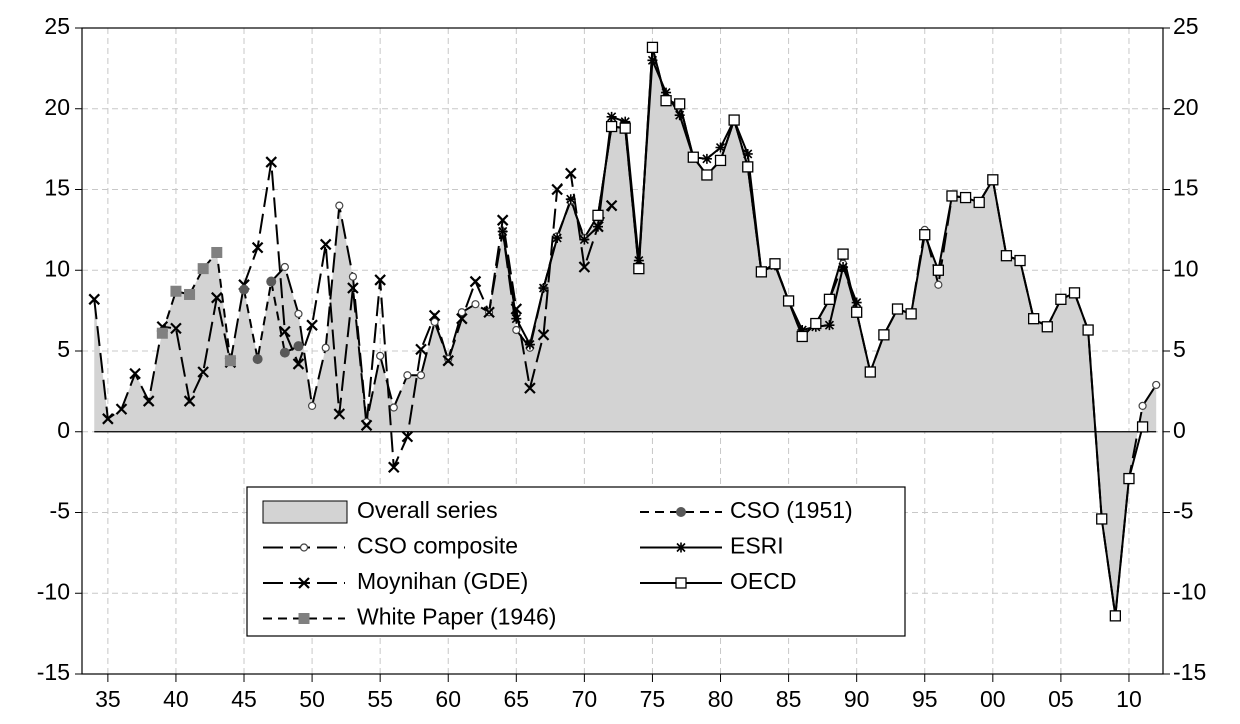 The width and height of the screenshot is (1240, 724). What do you see at coordinates (312, 699) in the screenshot?
I see `x-tick-label: 50` at bounding box center [312, 699].